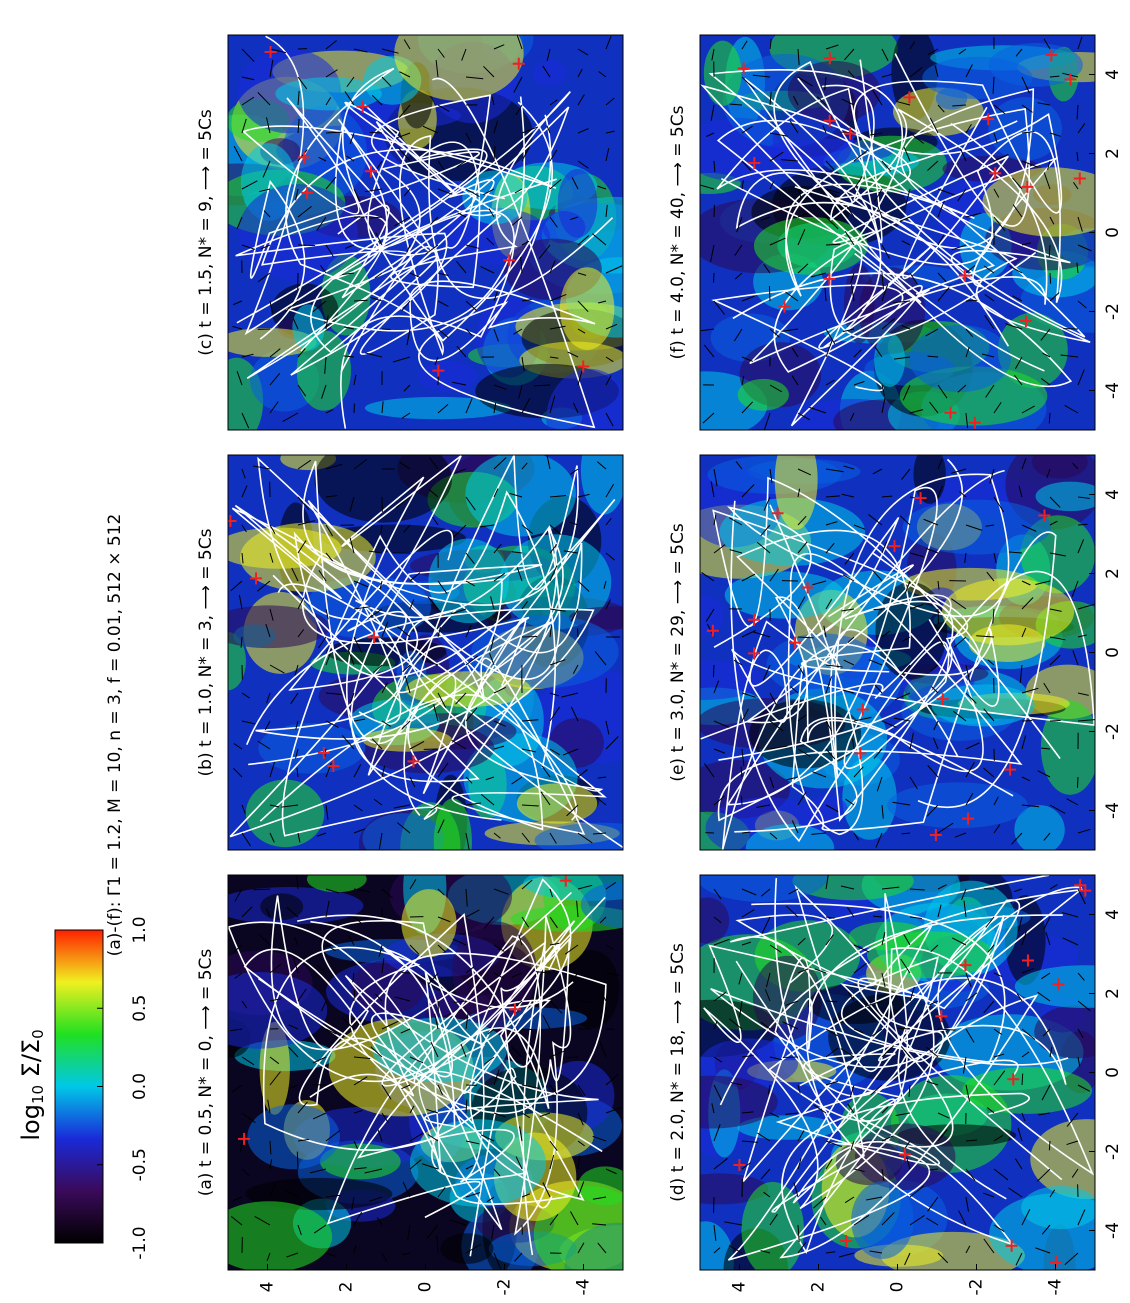  What do you see at coordinates (206, 652) in the screenshot?
I see `panel-label: (b) t = 1.0, N* = 3, ⟶ = 5Cs` at bounding box center [206, 652].